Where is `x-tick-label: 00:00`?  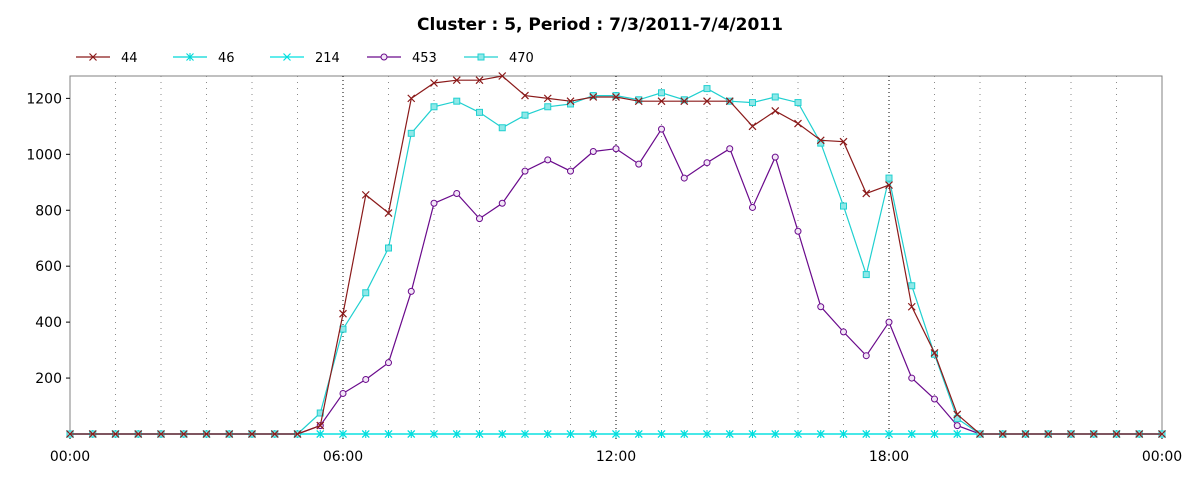
x-tick-label: 00:00 is located at coordinates (1162, 457).